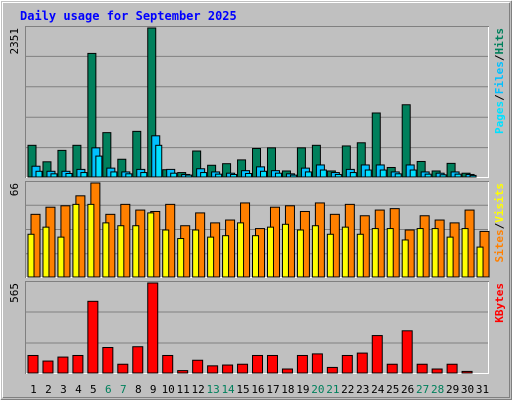 The height and width of the screenshot is (400, 512). Describe the element at coordinates (168, 389) in the screenshot. I see `x-tick-label-10: 10` at that location.